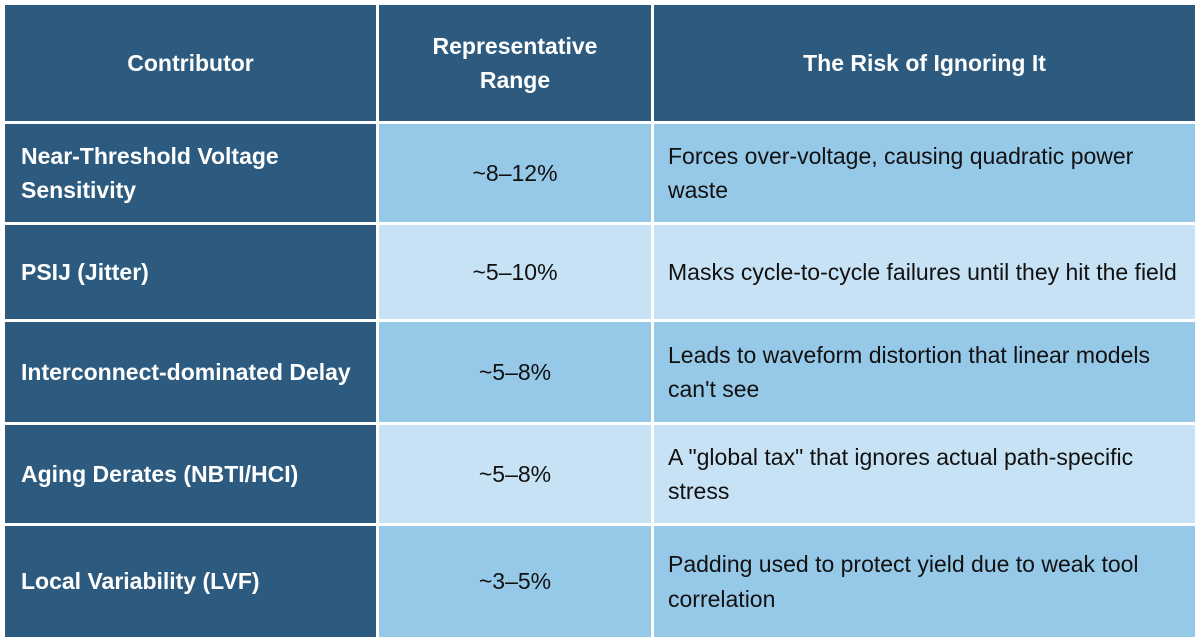  I want to click on row-label: PSIJ (Jitter), so click(190, 272).